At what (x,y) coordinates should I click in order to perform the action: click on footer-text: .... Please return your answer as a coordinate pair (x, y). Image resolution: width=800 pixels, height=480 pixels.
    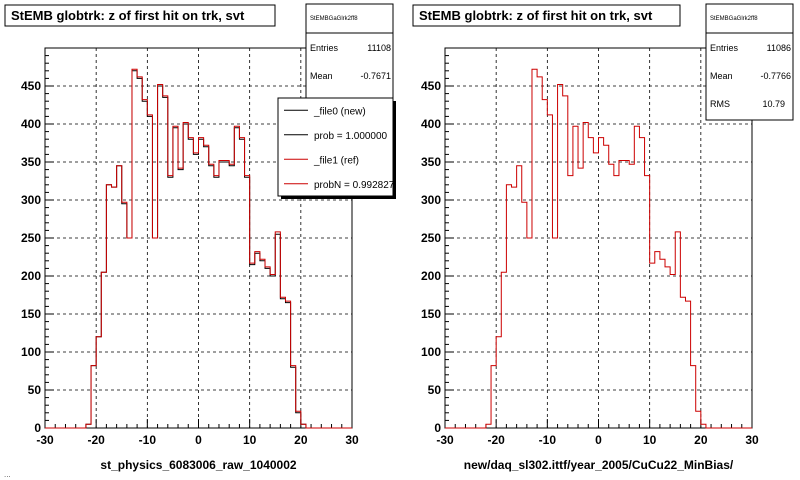
    Looking at the image, I should click on (7, 474).